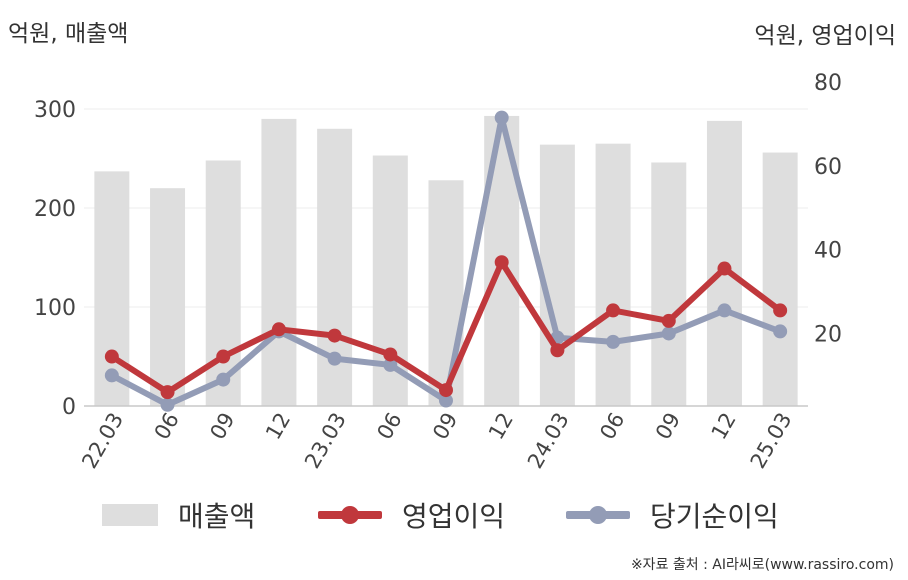  Describe the element at coordinates (771, 441) in the screenshot. I see `x-tick-label: 25.03` at that location.